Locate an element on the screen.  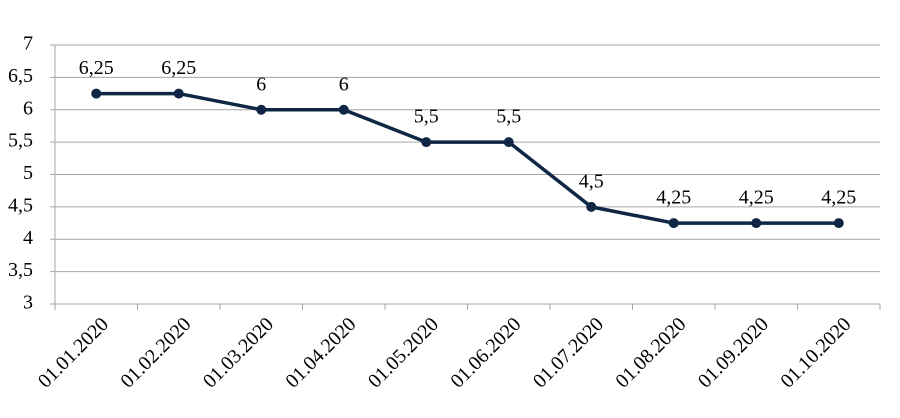
x-tick-label: 01.03.2020 is located at coordinates (238, 352).